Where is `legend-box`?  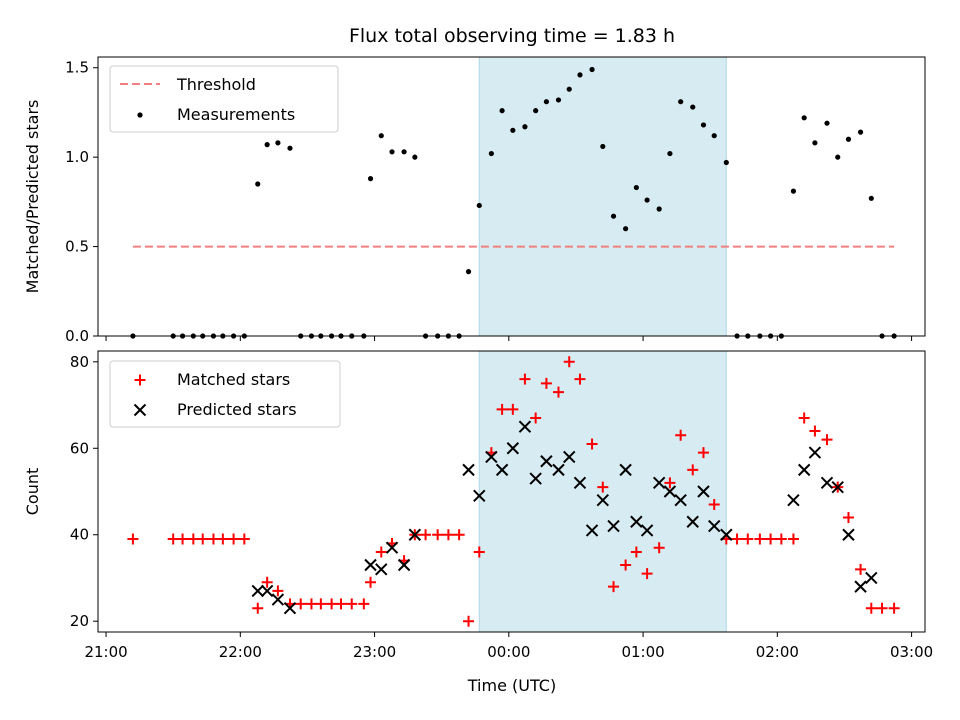 legend-box is located at coordinates (224, 99).